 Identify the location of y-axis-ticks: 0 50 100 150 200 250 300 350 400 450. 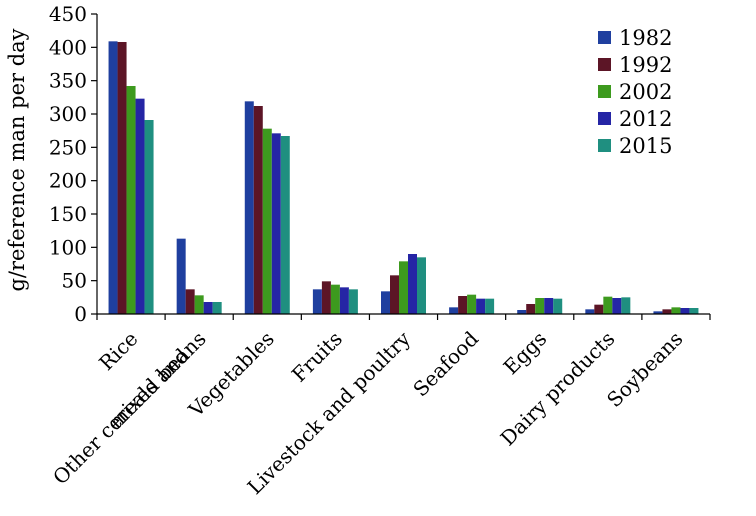
(73, 164).